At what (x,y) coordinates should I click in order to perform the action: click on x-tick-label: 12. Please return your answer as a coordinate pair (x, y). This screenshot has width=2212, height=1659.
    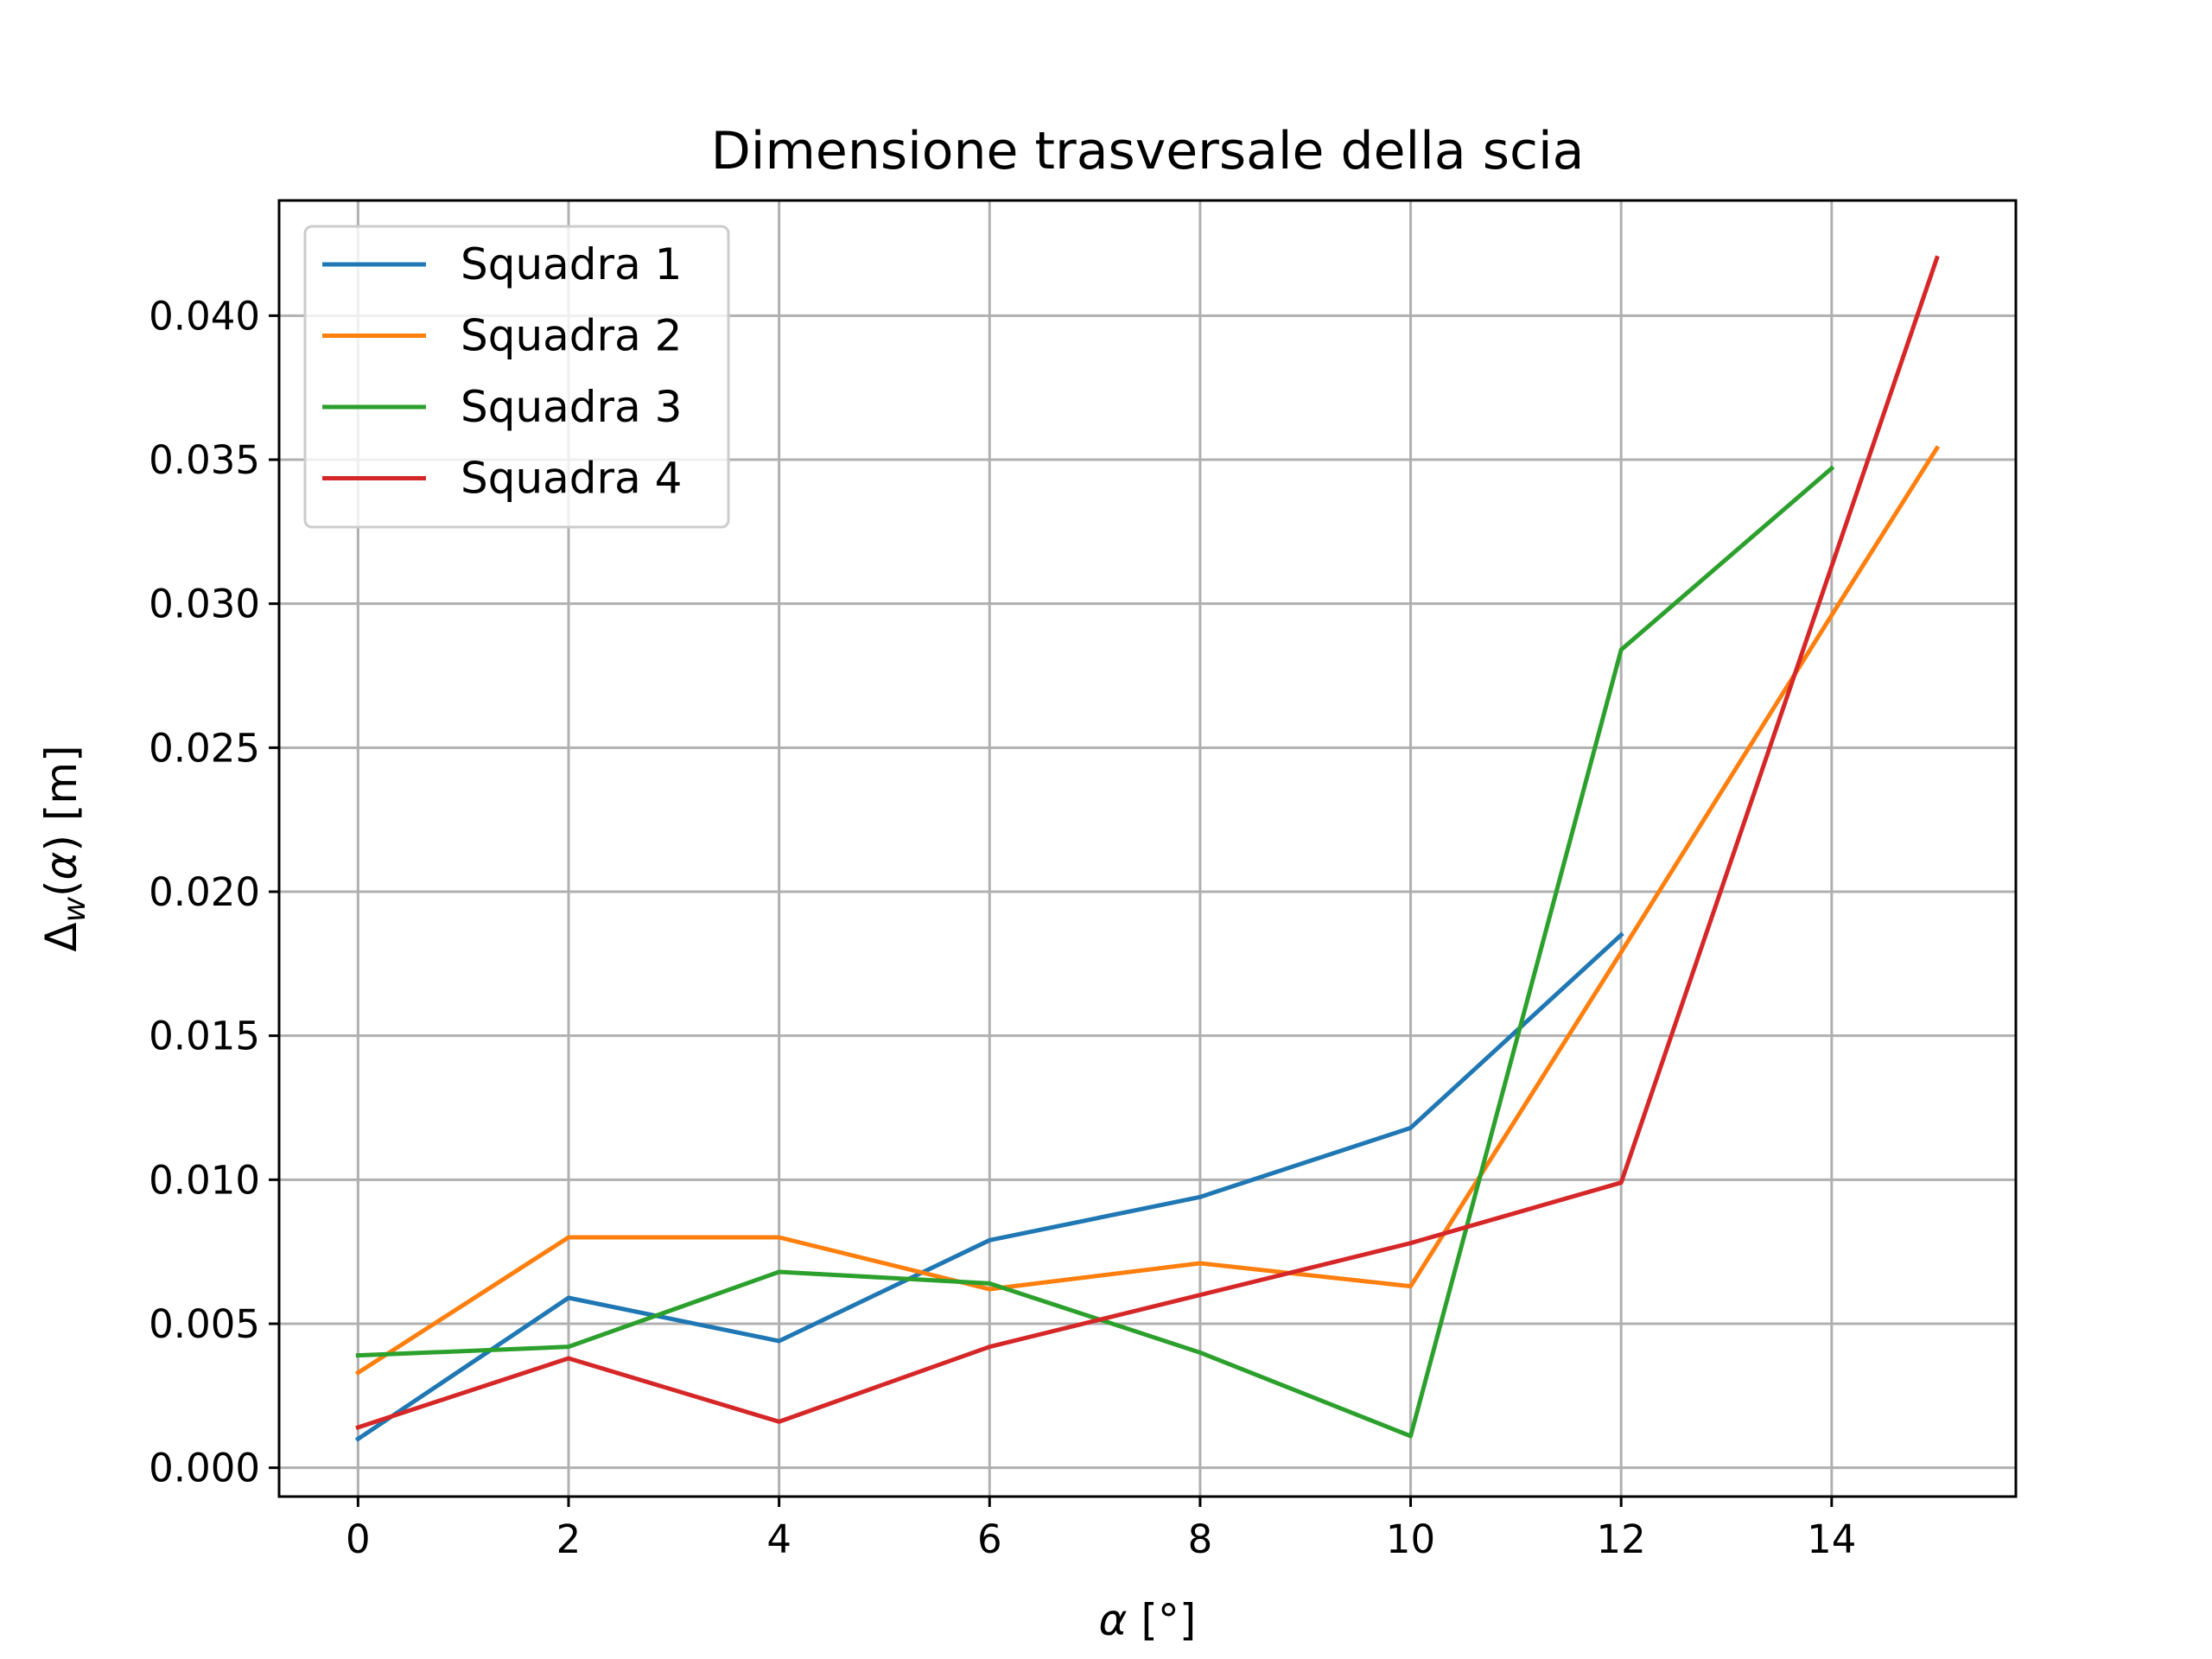
    Looking at the image, I should click on (1621, 1539).